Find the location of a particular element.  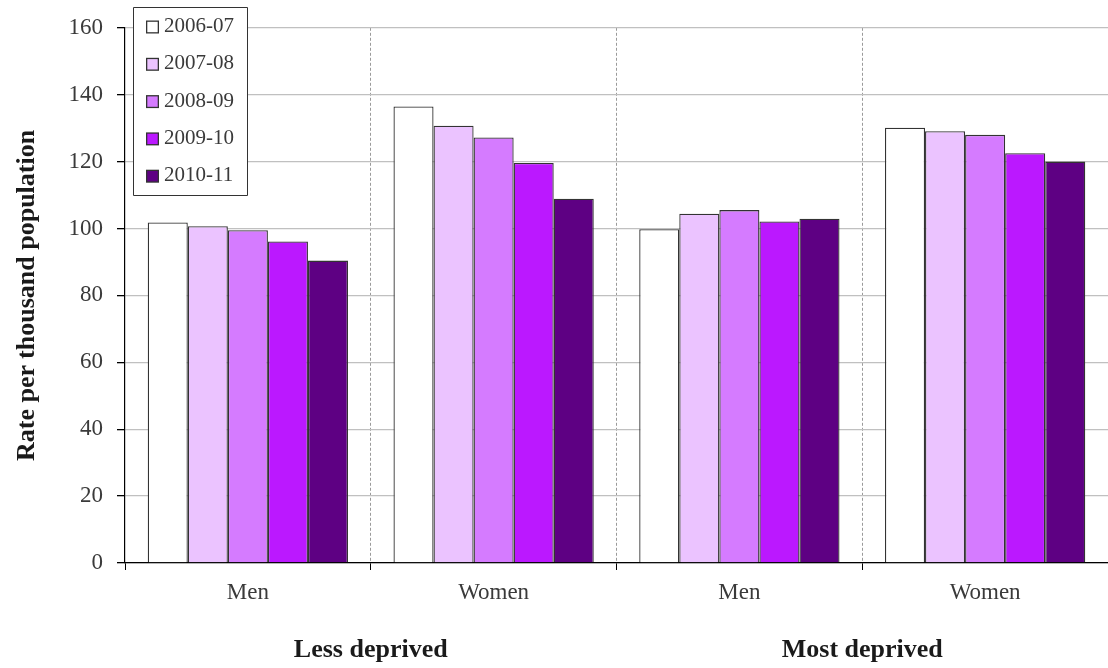

y-tick-label: 20 is located at coordinates (91, 495).